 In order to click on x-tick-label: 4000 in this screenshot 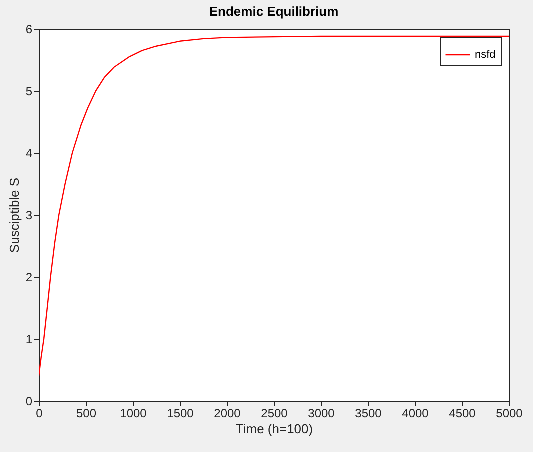, I will do `click(416, 413)`.